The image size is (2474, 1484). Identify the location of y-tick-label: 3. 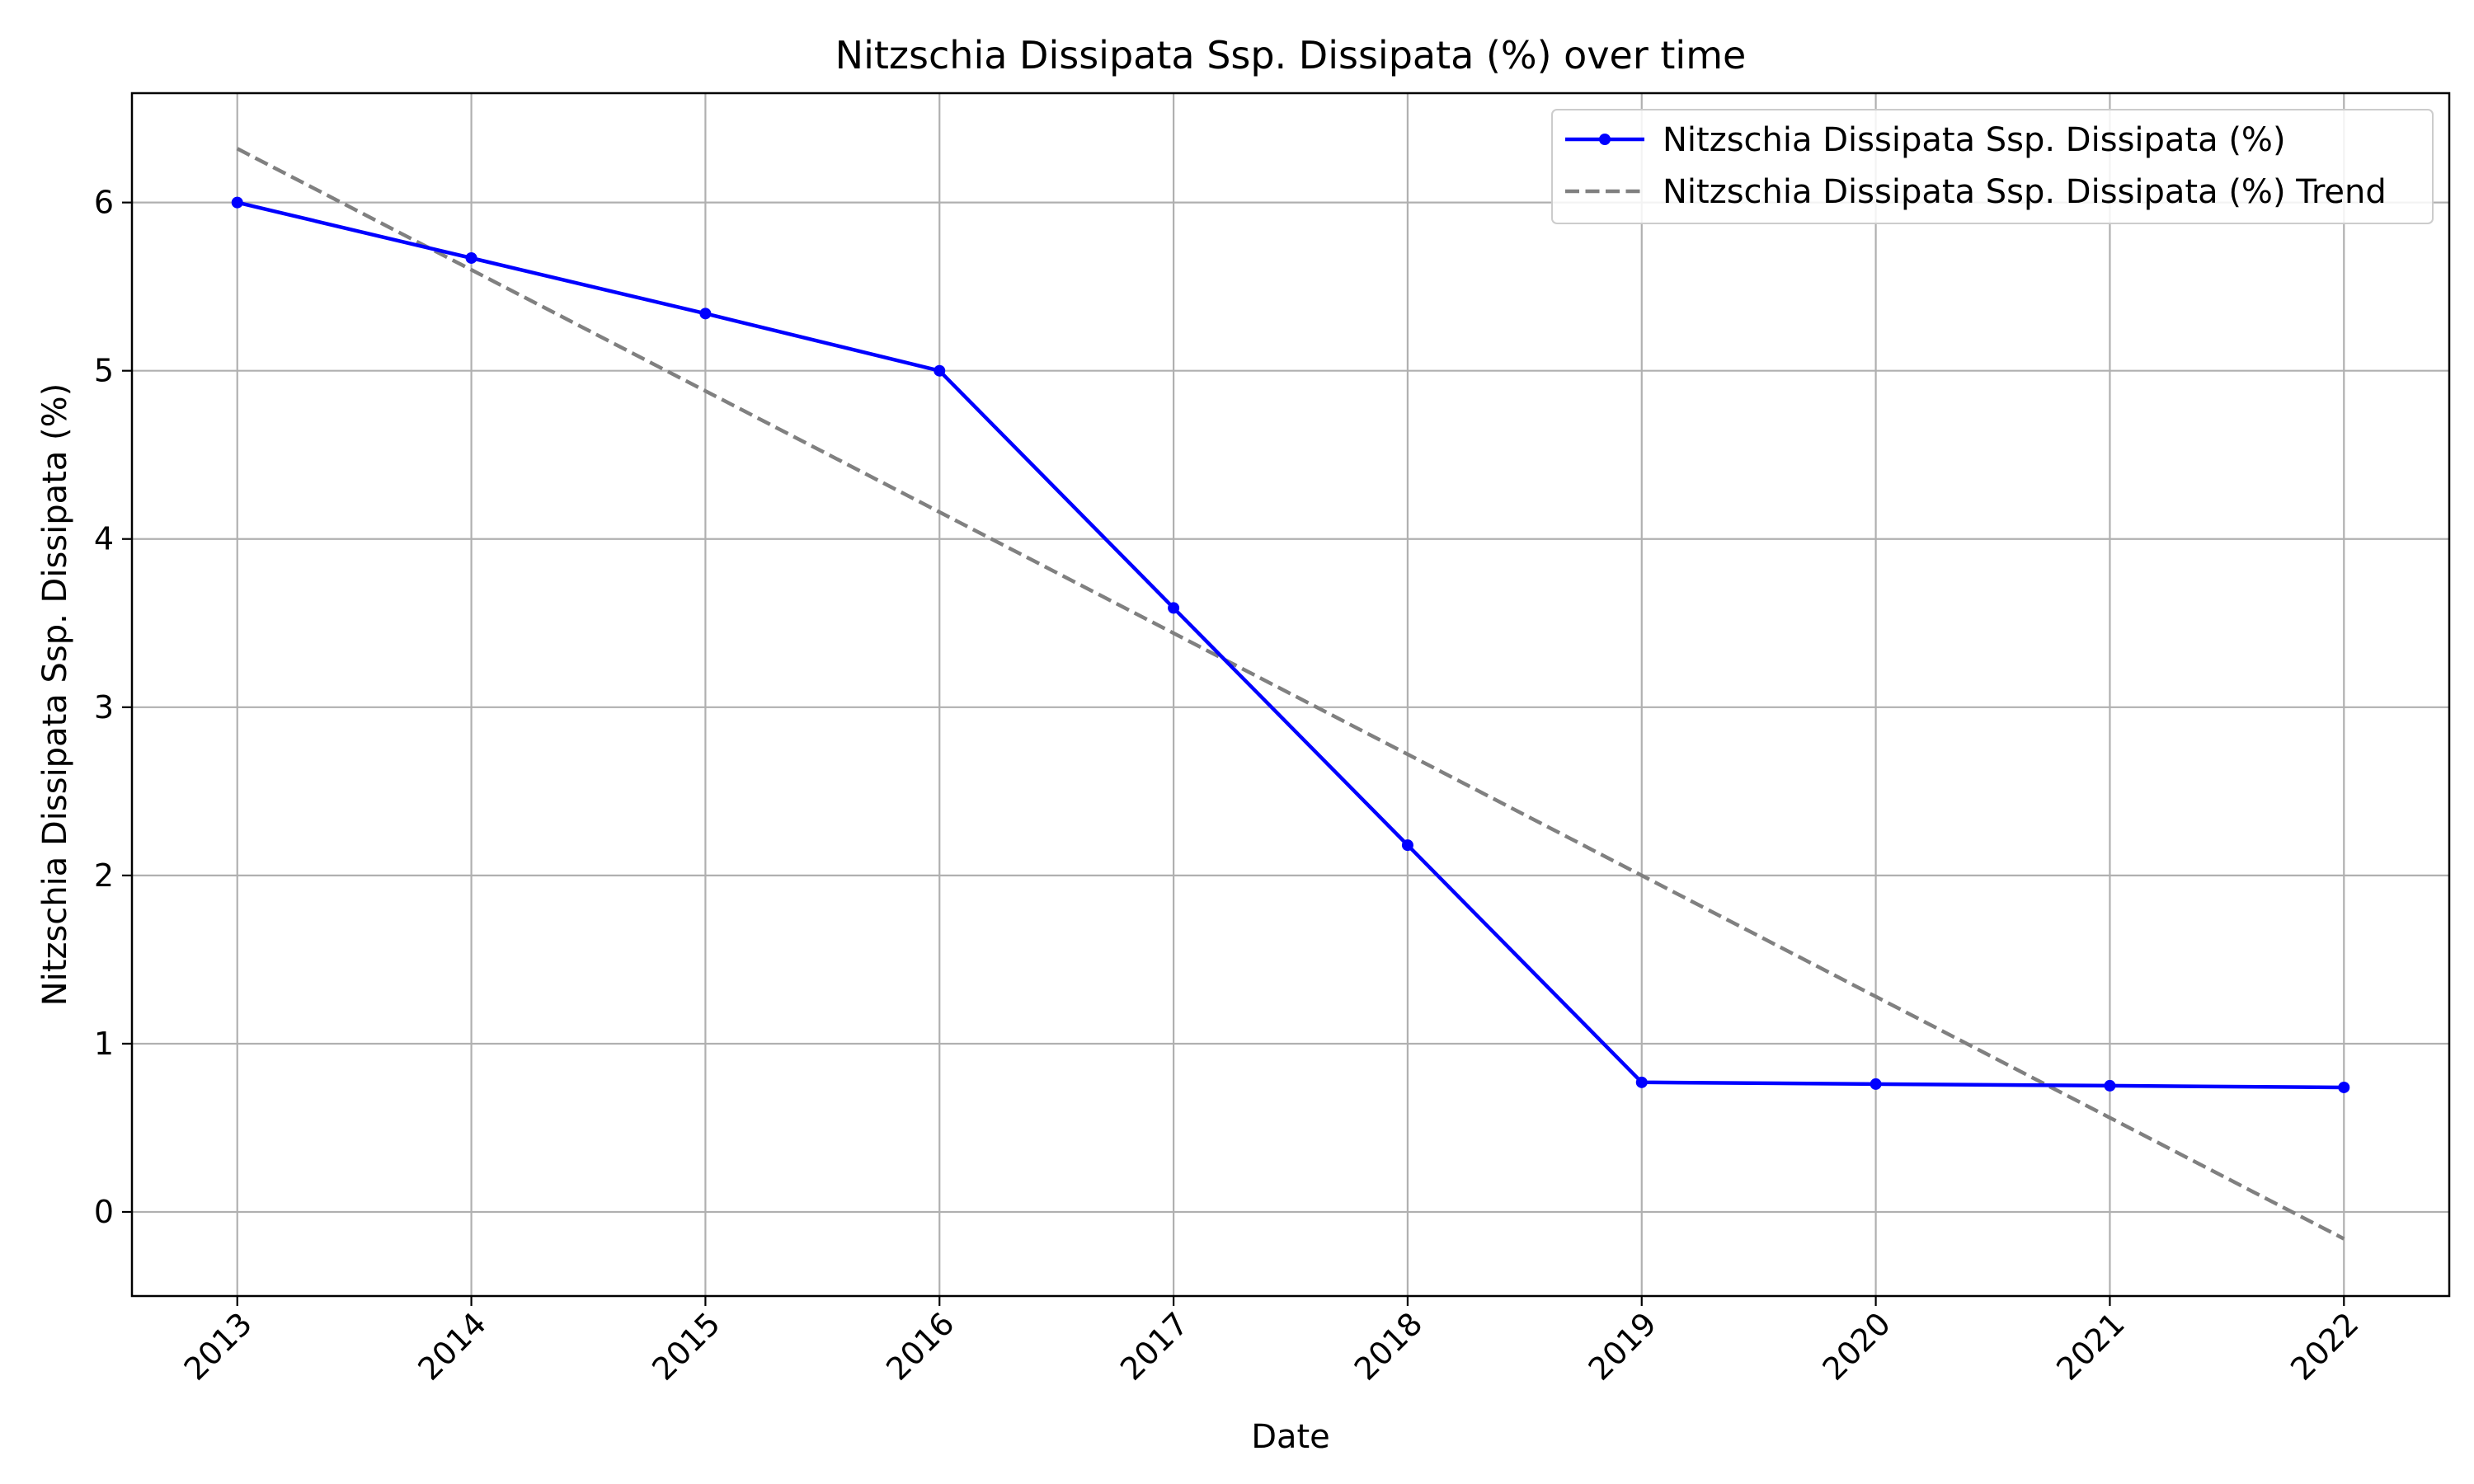
(104, 707).